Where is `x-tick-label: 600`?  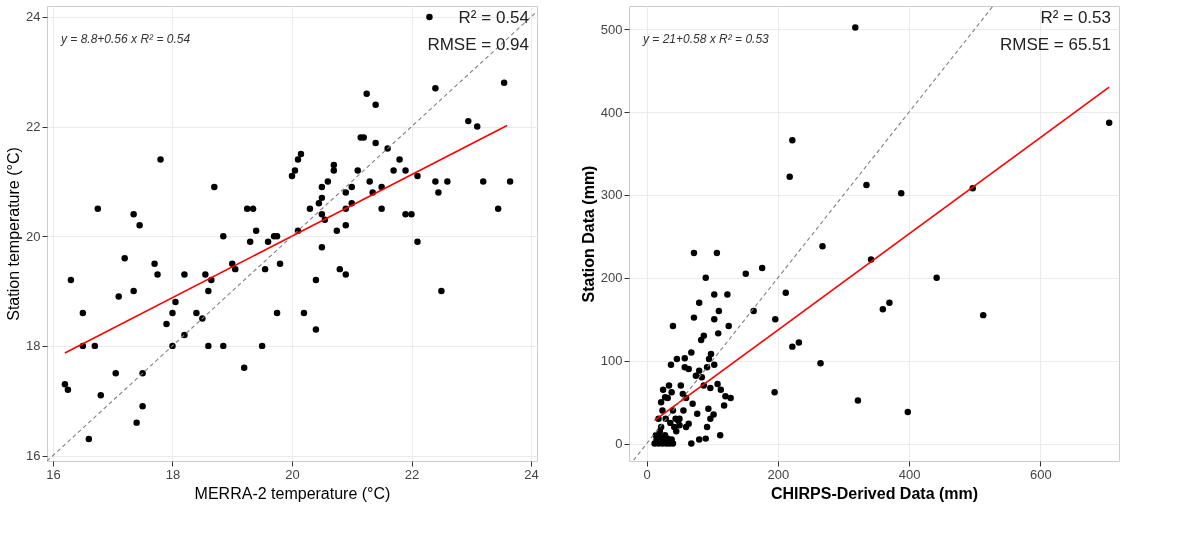
x-tick-label: 600 is located at coordinates (1040, 474).